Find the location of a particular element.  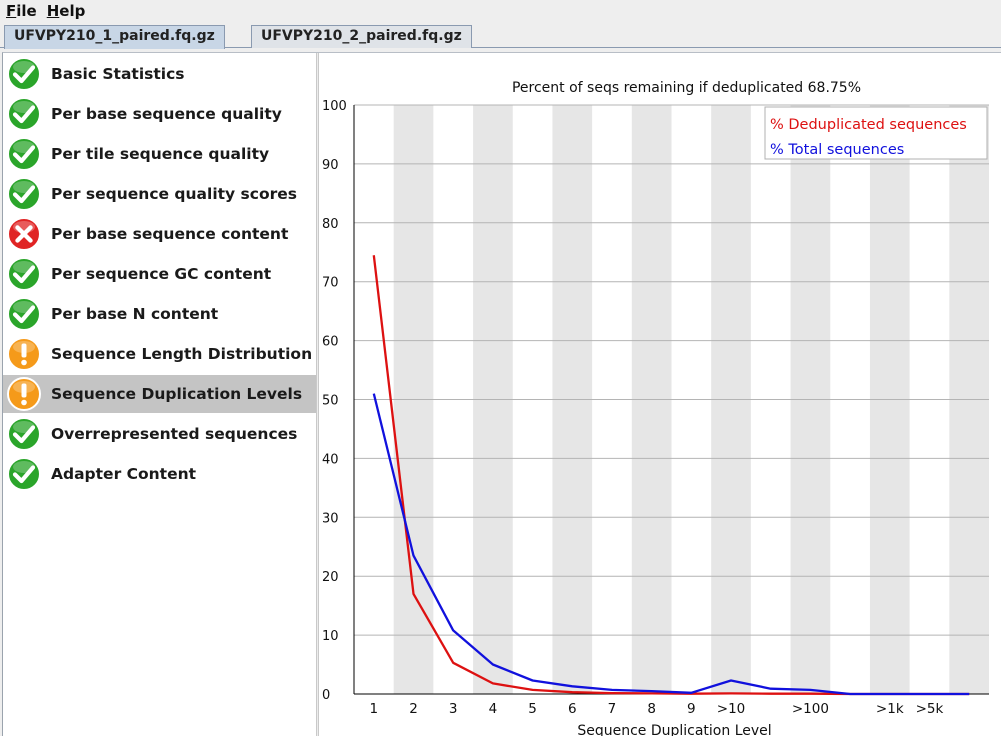

module-adapter-content: Adapter Content is located at coordinates (159, 474).